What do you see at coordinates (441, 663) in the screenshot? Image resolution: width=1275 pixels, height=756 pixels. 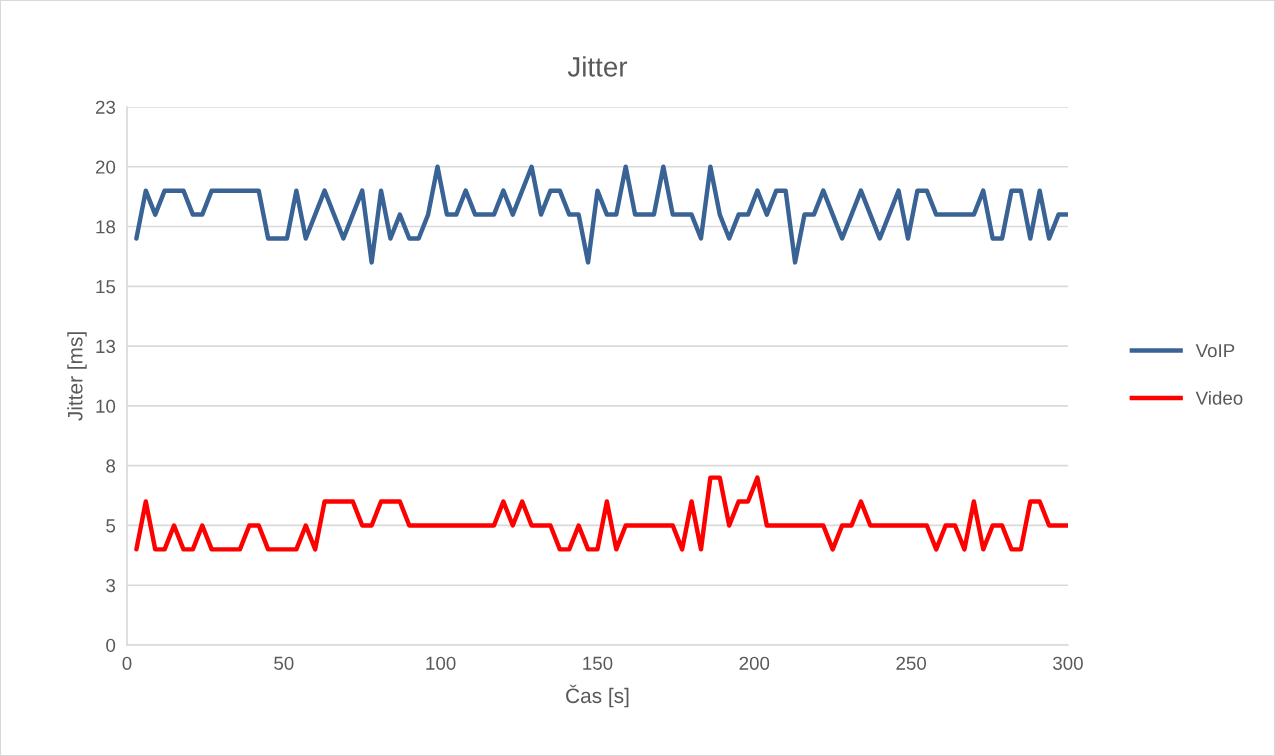 I see `x-tick-label: 100` at bounding box center [441, 663].